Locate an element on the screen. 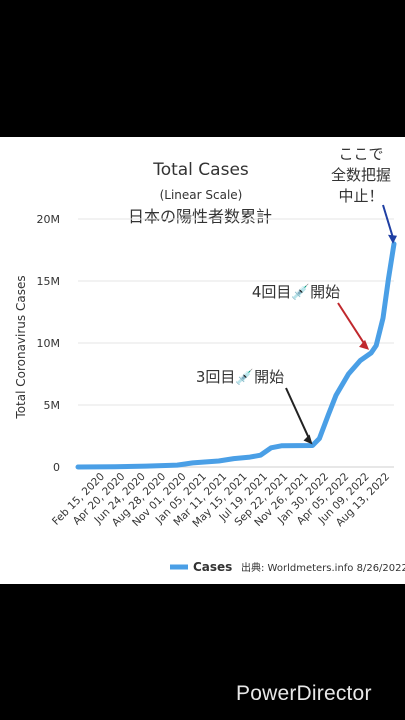 This screenshot has height=720, width=405. annotation-stop-counting-line: 中止！ is located at coordinates (360, 196).